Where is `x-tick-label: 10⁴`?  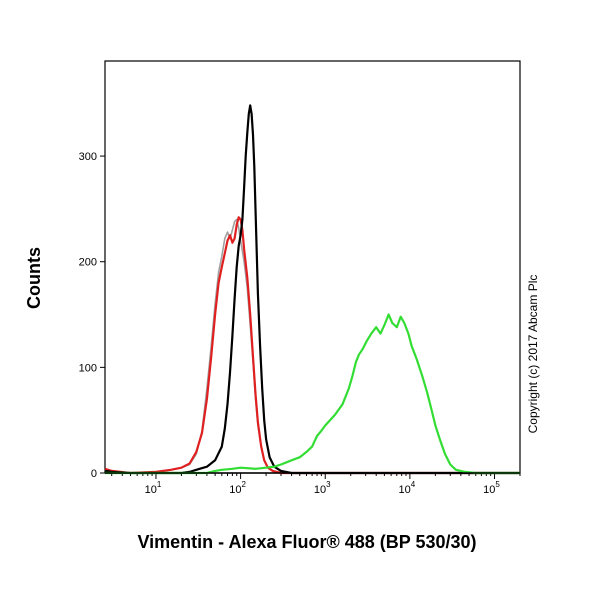
x-tick-label: 10⁴ is located at coordinates (407, 488).